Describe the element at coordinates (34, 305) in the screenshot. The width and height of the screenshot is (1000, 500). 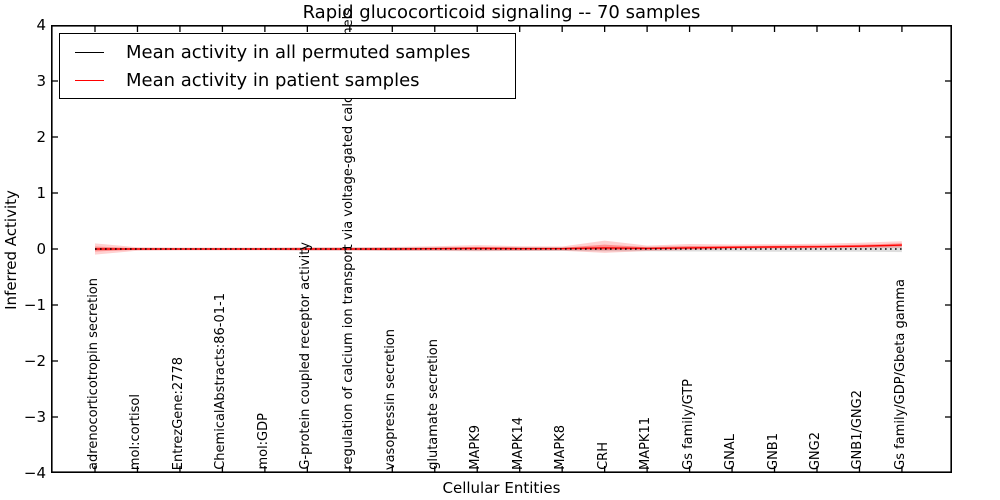
I see `y-tick-label: −1` at that location.